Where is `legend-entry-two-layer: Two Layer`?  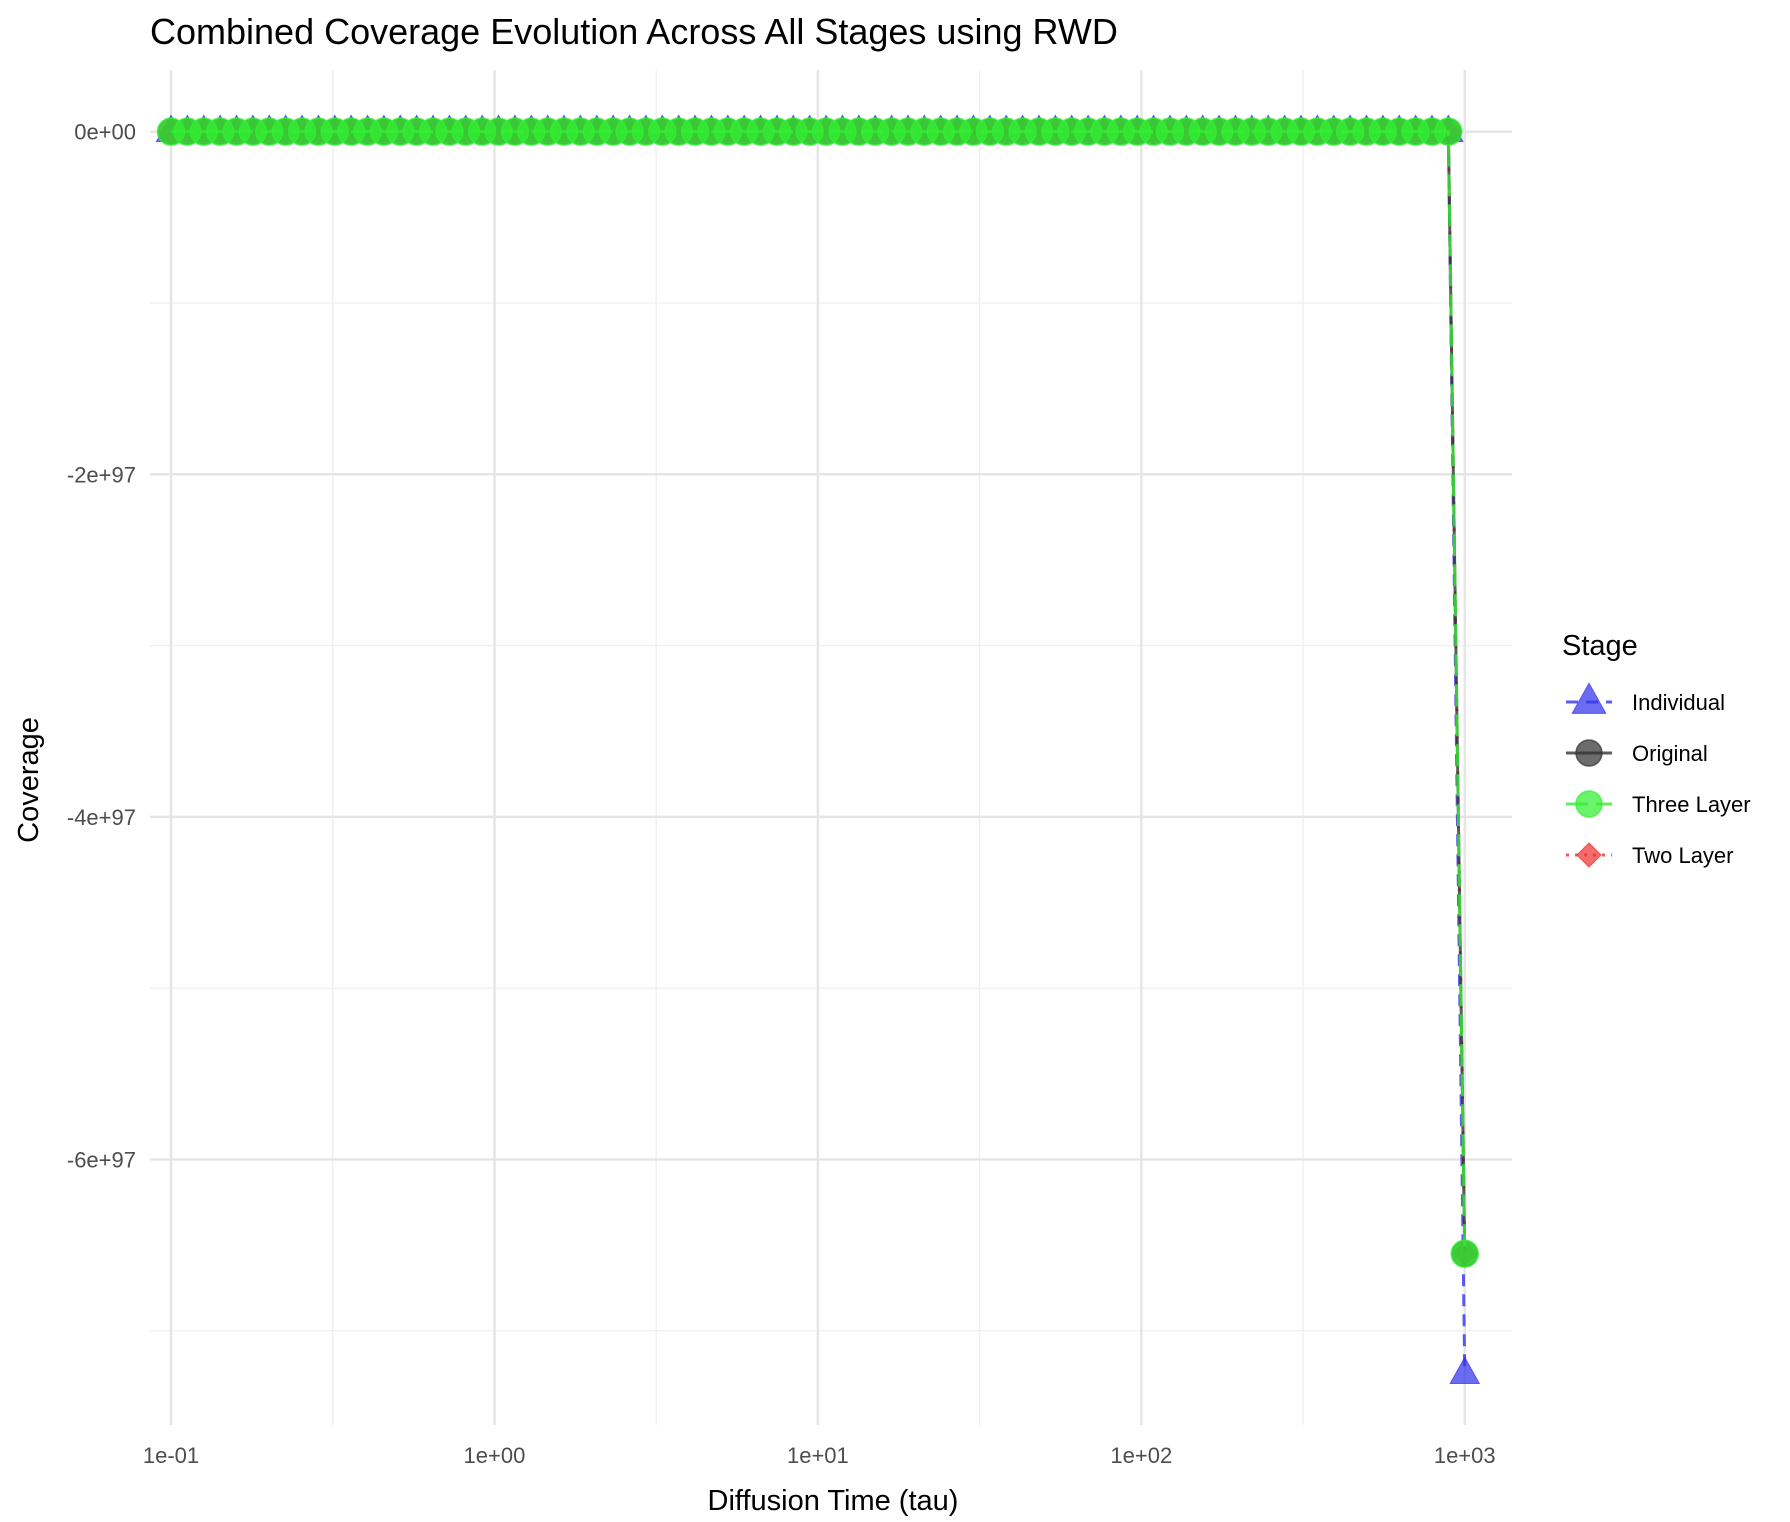 legend-entry-two-layer: Two Layer is located at coordinates (1650, 855).